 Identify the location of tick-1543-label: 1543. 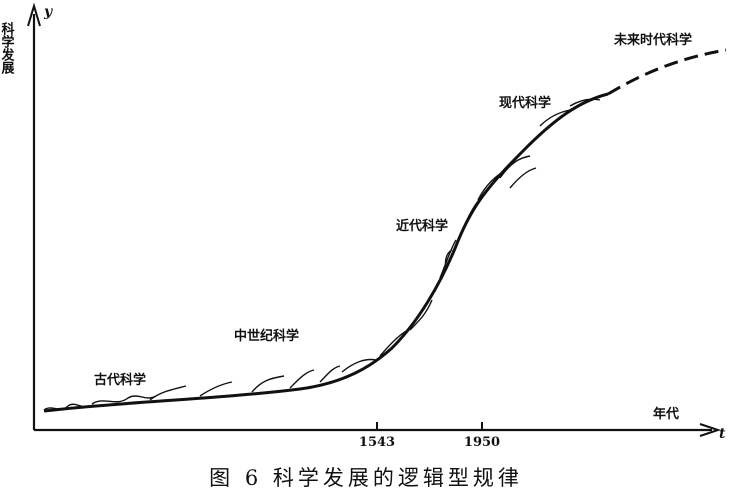
(377, 442).